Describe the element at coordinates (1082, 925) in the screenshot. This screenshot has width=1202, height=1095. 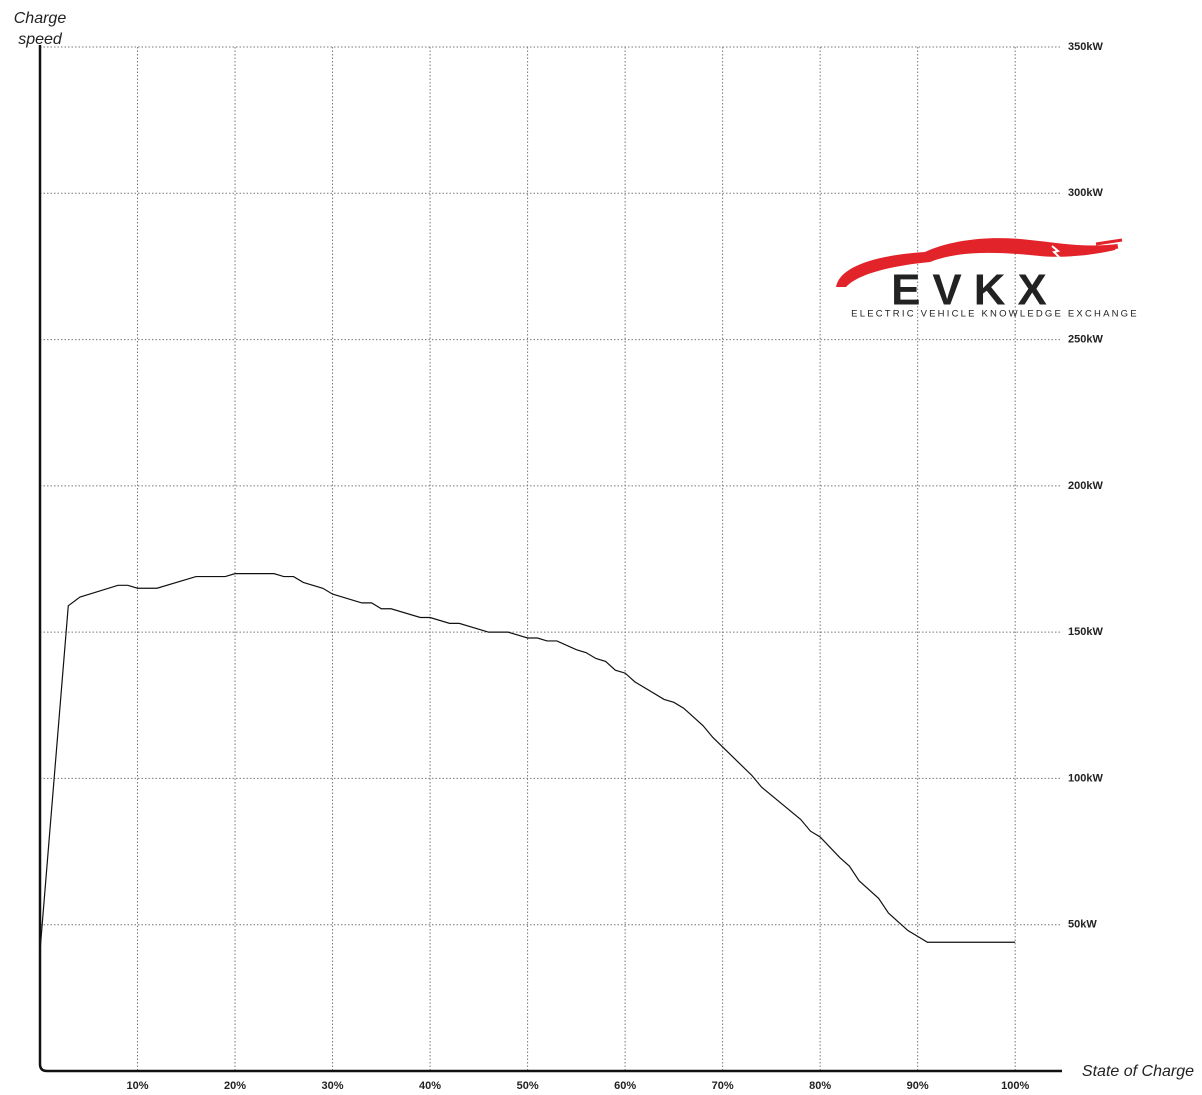
I see `y-tick-label: 50kW` at that location.